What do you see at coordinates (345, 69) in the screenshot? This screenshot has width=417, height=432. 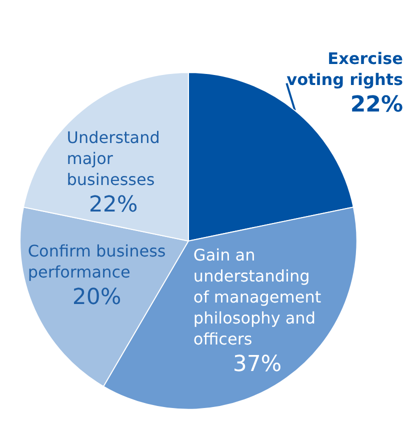 I see `slice-label: Exercise voting rights` at bounding box center [345, 69].